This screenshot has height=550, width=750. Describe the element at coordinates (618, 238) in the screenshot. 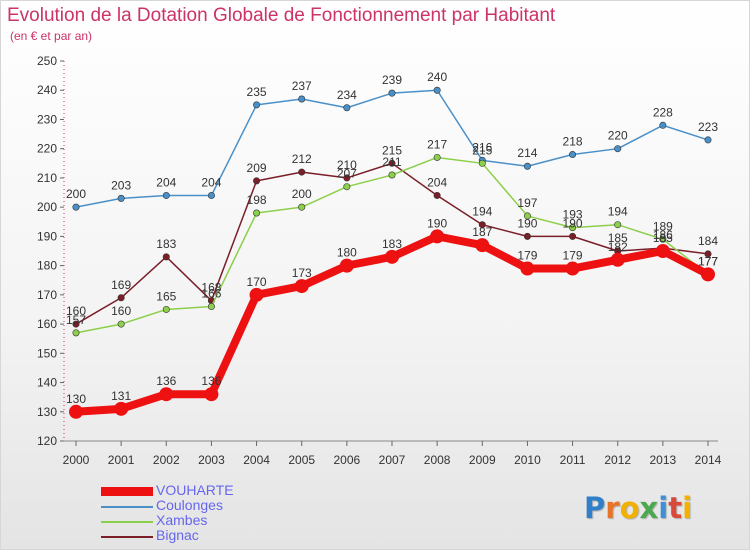

I see `data-label-bignac: 185` at that location.